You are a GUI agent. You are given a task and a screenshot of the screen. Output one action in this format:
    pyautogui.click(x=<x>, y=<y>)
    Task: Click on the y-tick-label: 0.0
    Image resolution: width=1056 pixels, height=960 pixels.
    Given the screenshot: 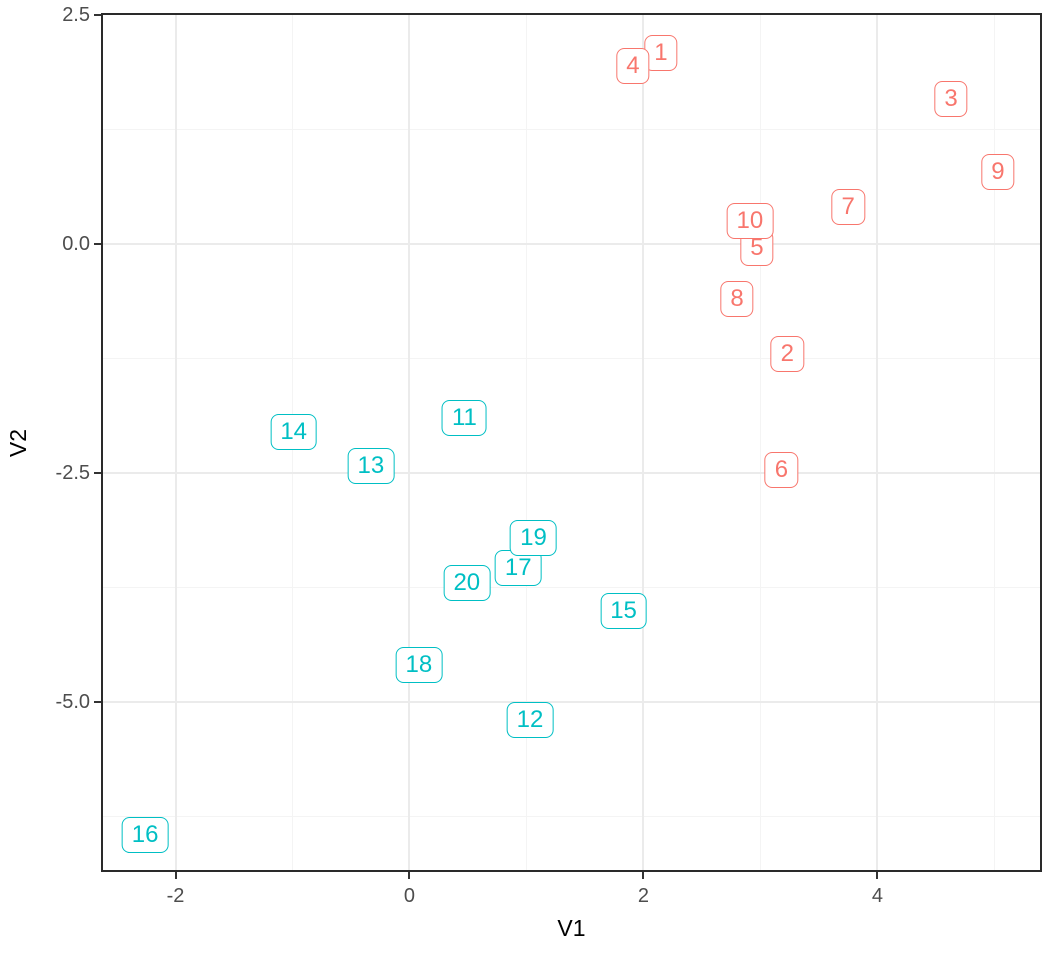 What is the action you would take?
    pyautogui.click(x=76, y=244)
    